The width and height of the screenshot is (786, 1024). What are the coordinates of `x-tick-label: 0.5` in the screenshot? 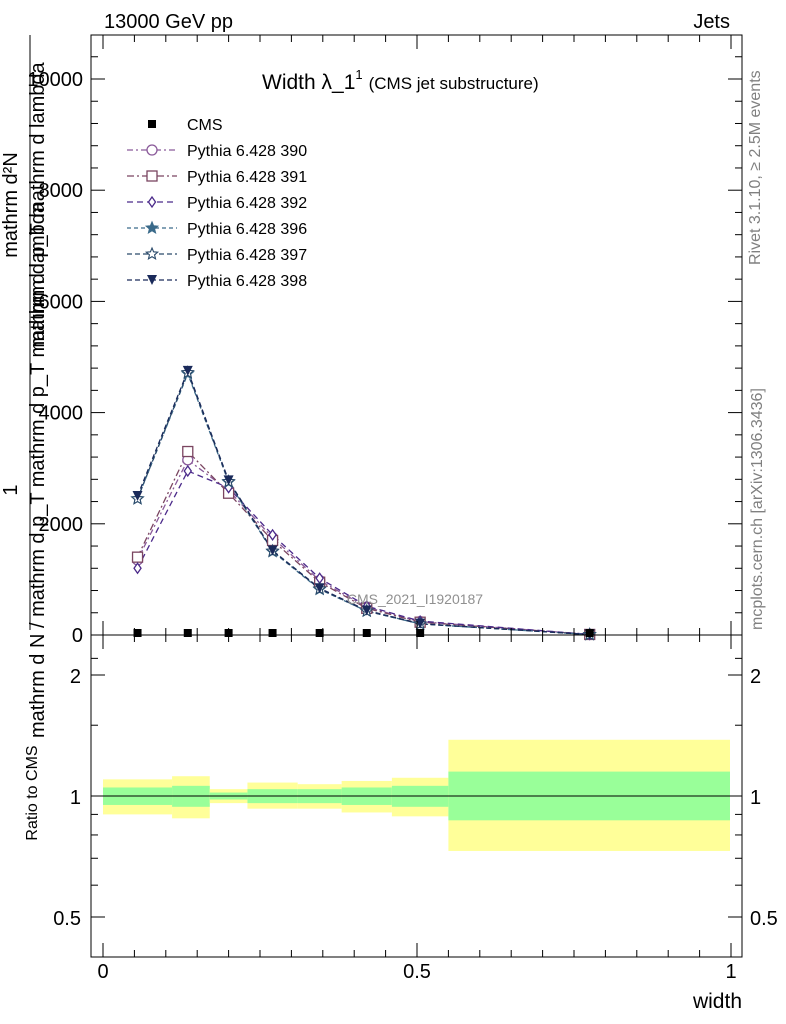 It's located at (417, 972).